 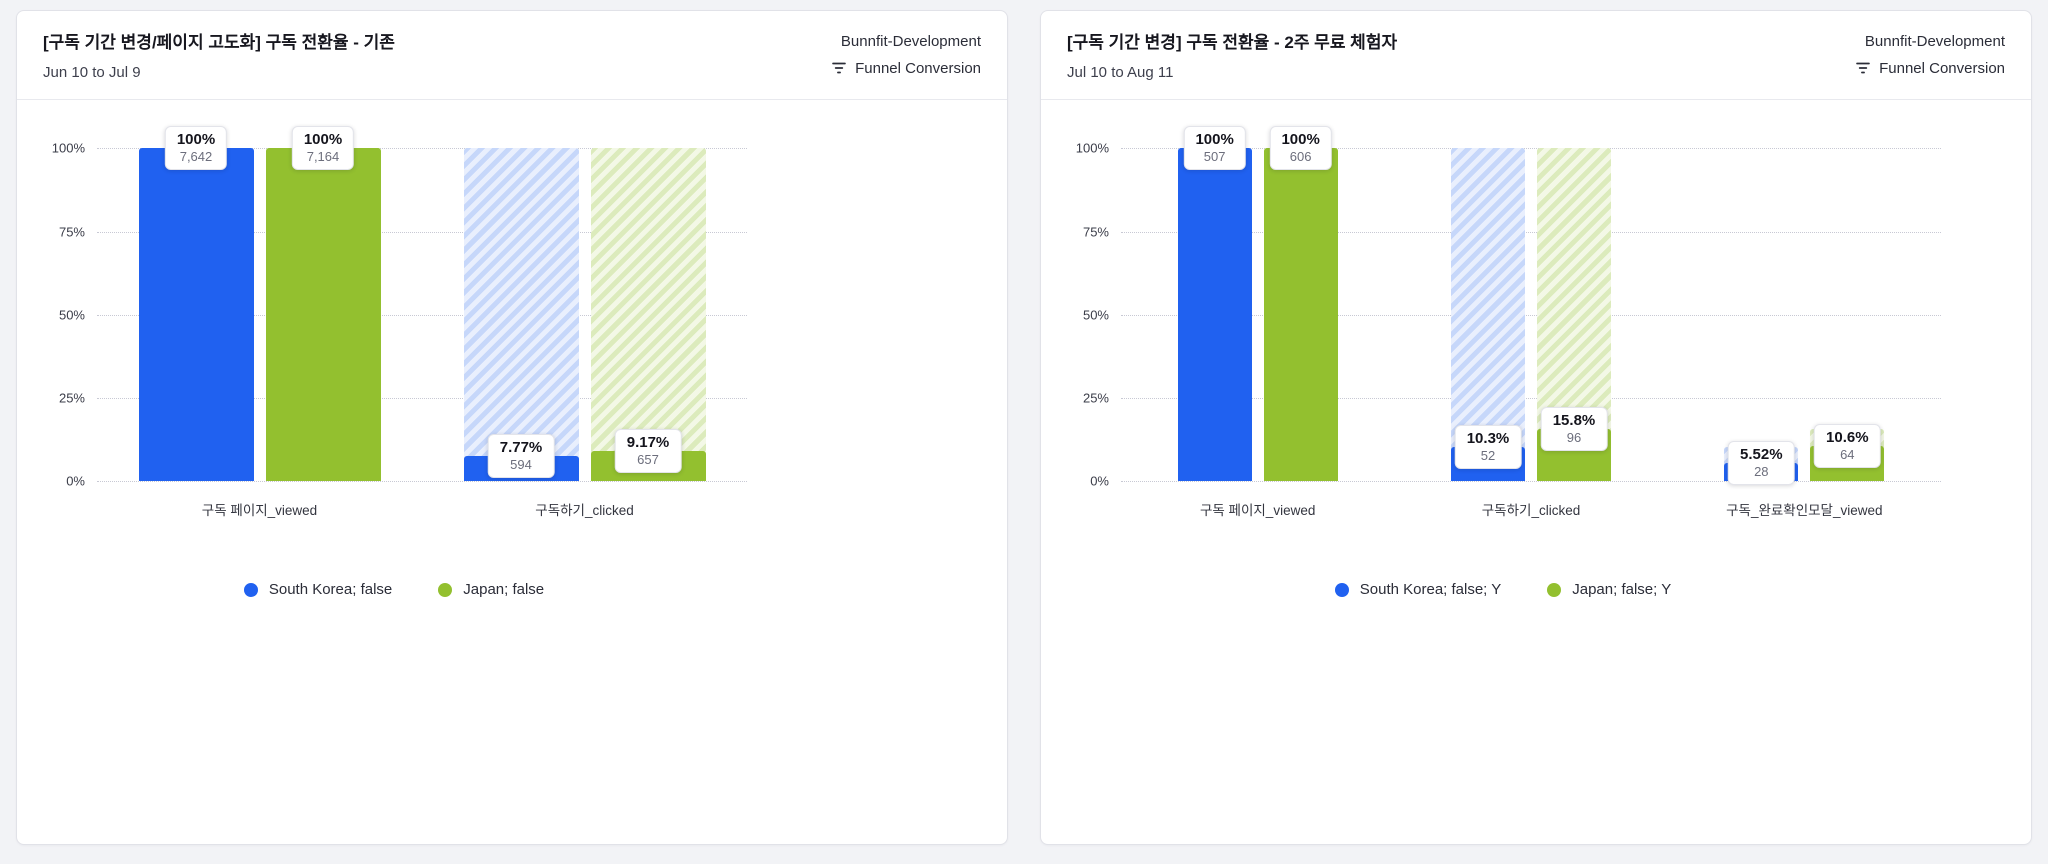 I want to click on chart-type-label: Funnel Conversion, so click(x=918, y=68).